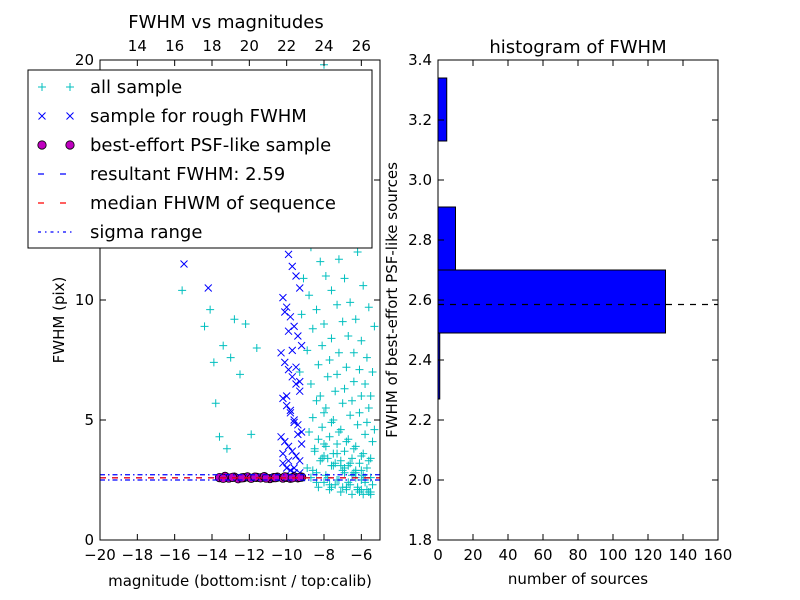  I want to click on y-tick-label: 2.8, so click(420, 240).